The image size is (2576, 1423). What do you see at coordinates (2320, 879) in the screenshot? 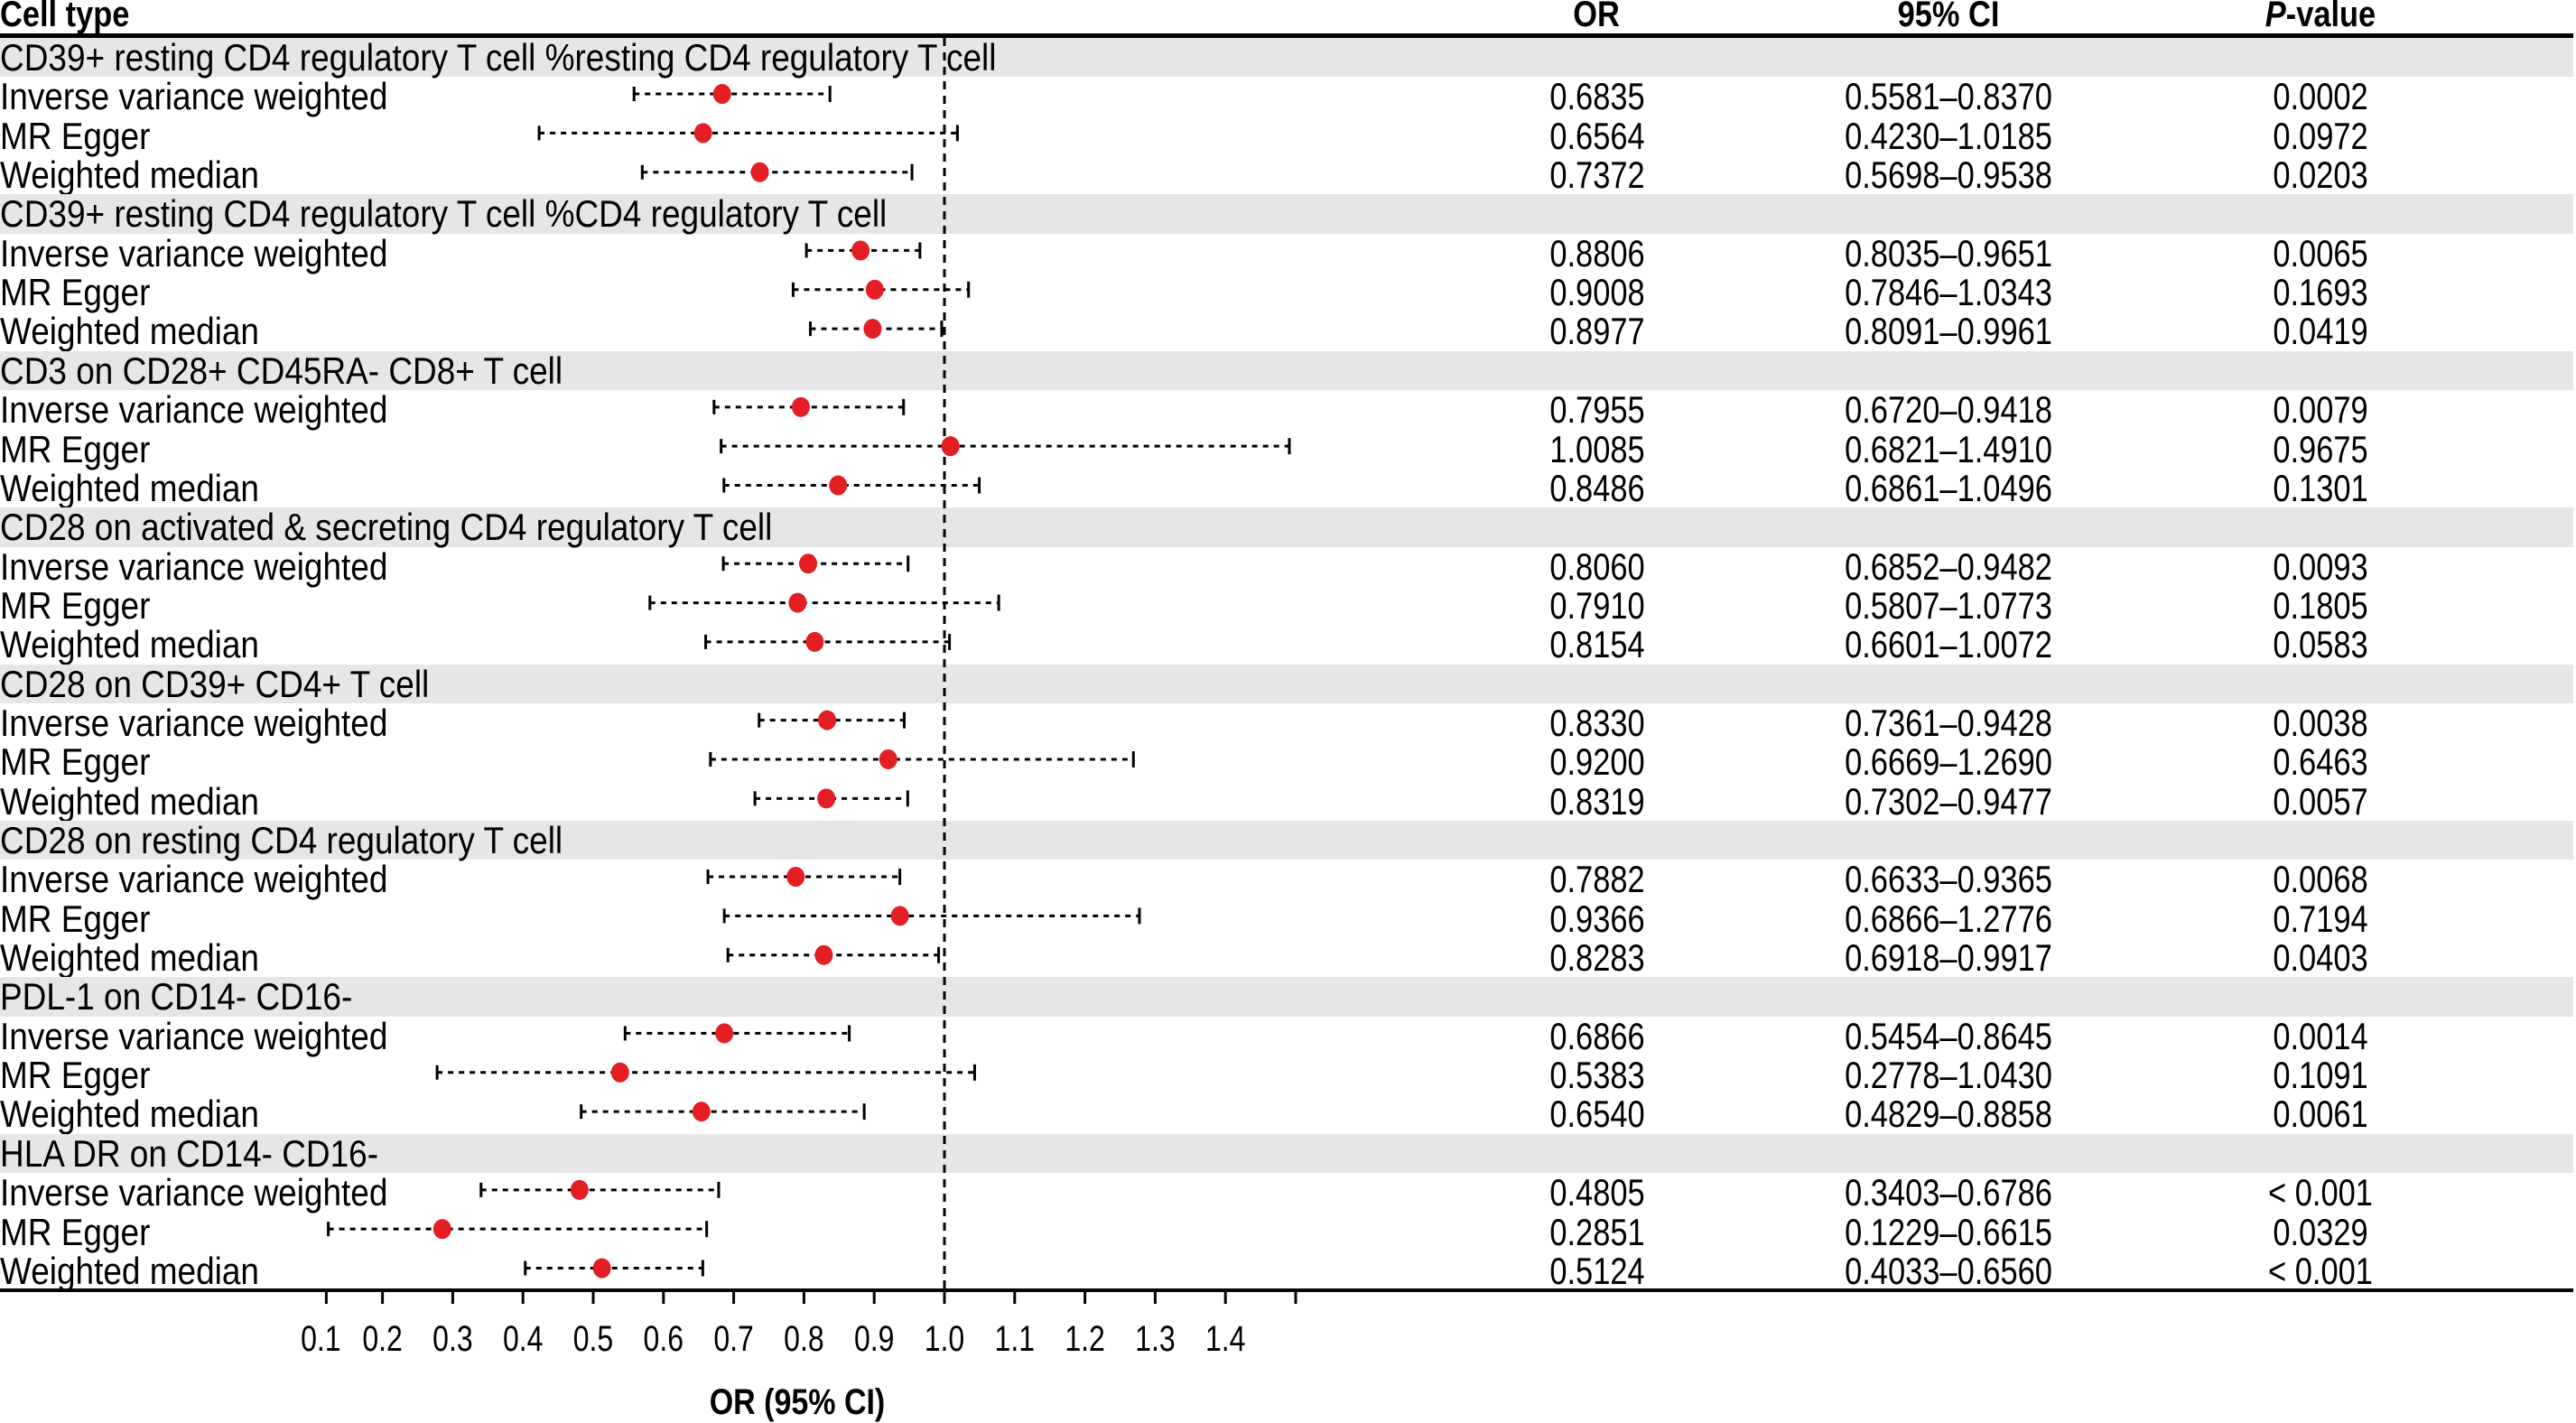
I see `p-value: 0.0068` at bounding box center [2320, 879].